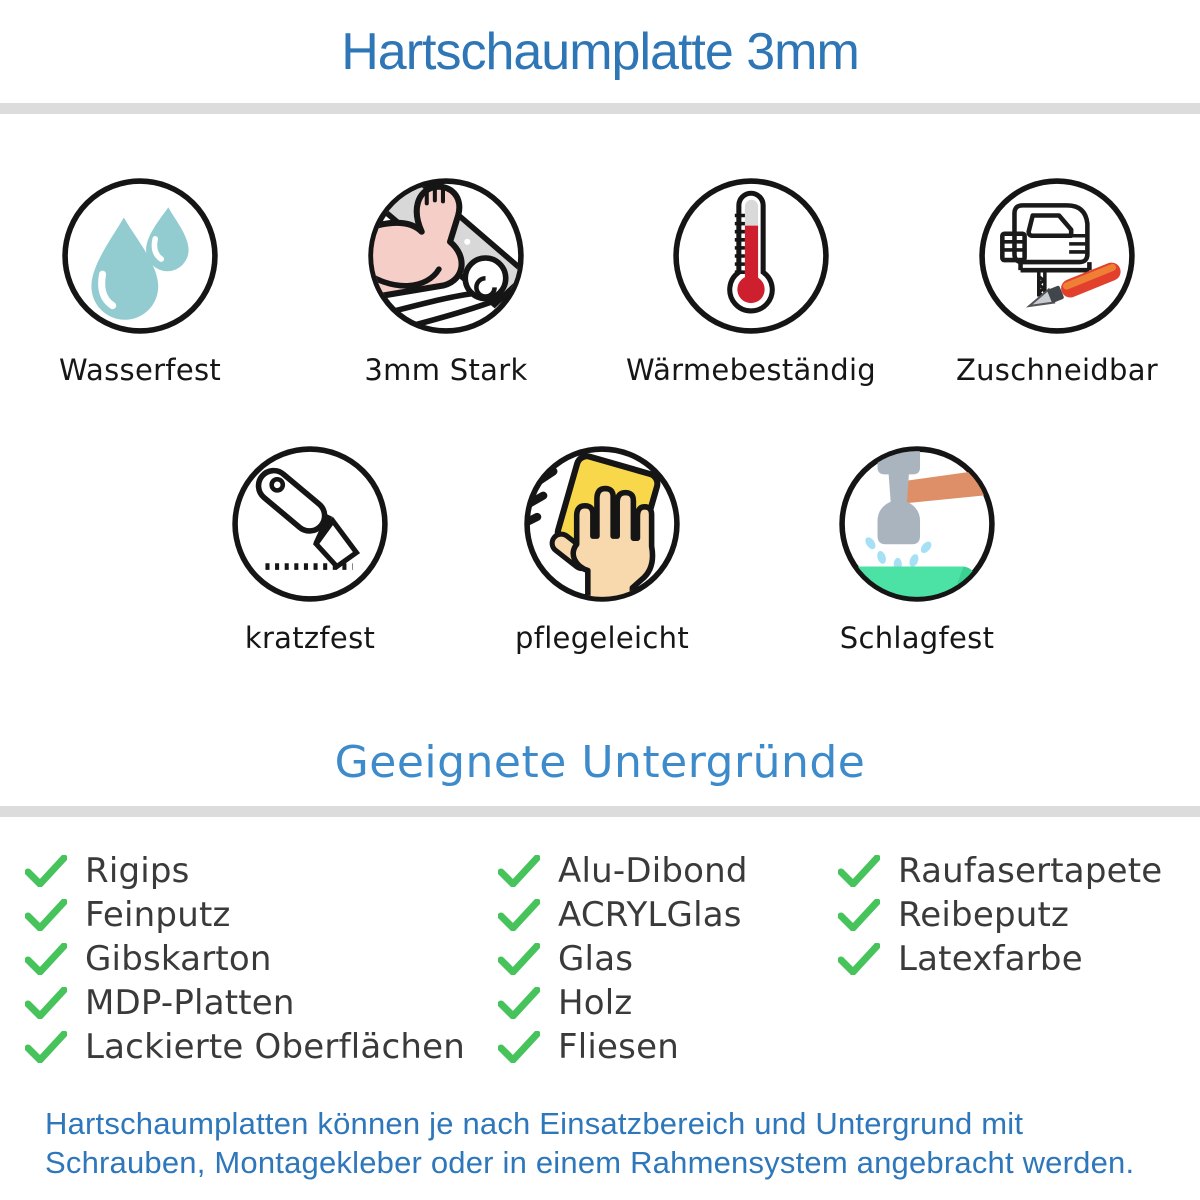 This screenshot has height=1200, width=1200. I want to click on substrate-label: Holz, so click(595, 1003).